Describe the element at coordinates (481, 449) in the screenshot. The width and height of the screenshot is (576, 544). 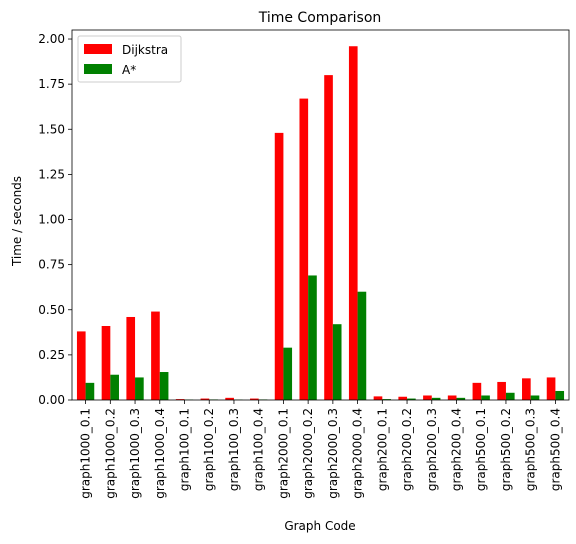
I see `x-tick-label: graph500_0.1` at that location.